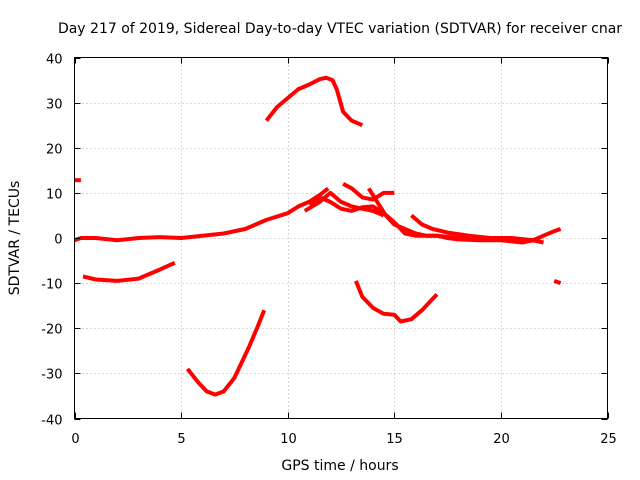 The image size is (640, 480). Describe the element at coordinates (15, 238) in the screenshot. I see `y-axis-title: SDTVAR / TECUs` at that location.